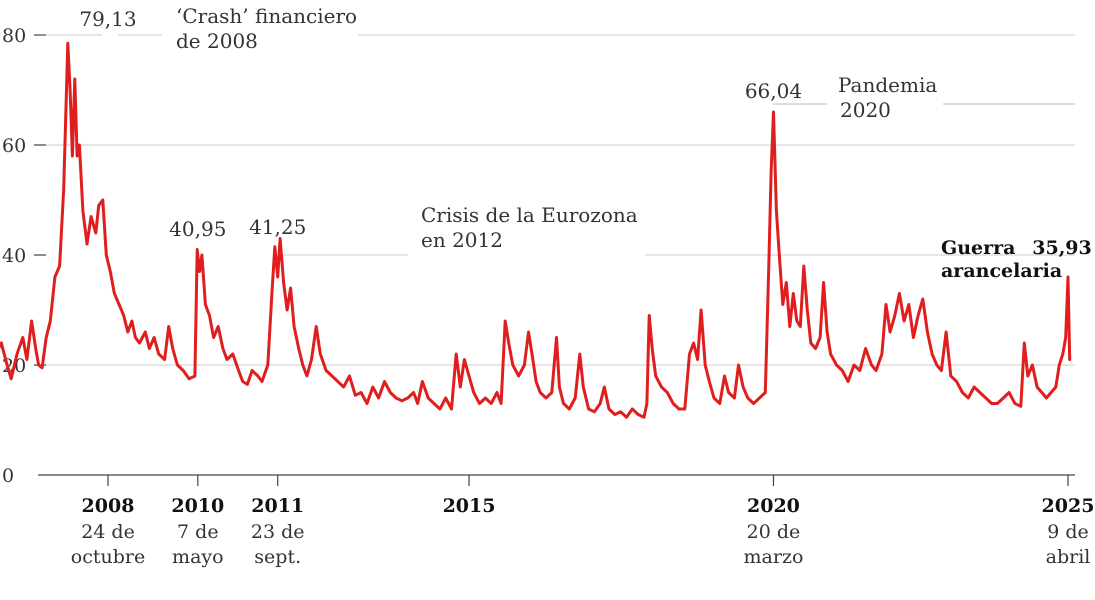 The height and width of the screenshot is (600, 1095). I want to click on annotation-text: arancelaria, so click(1001, 271).